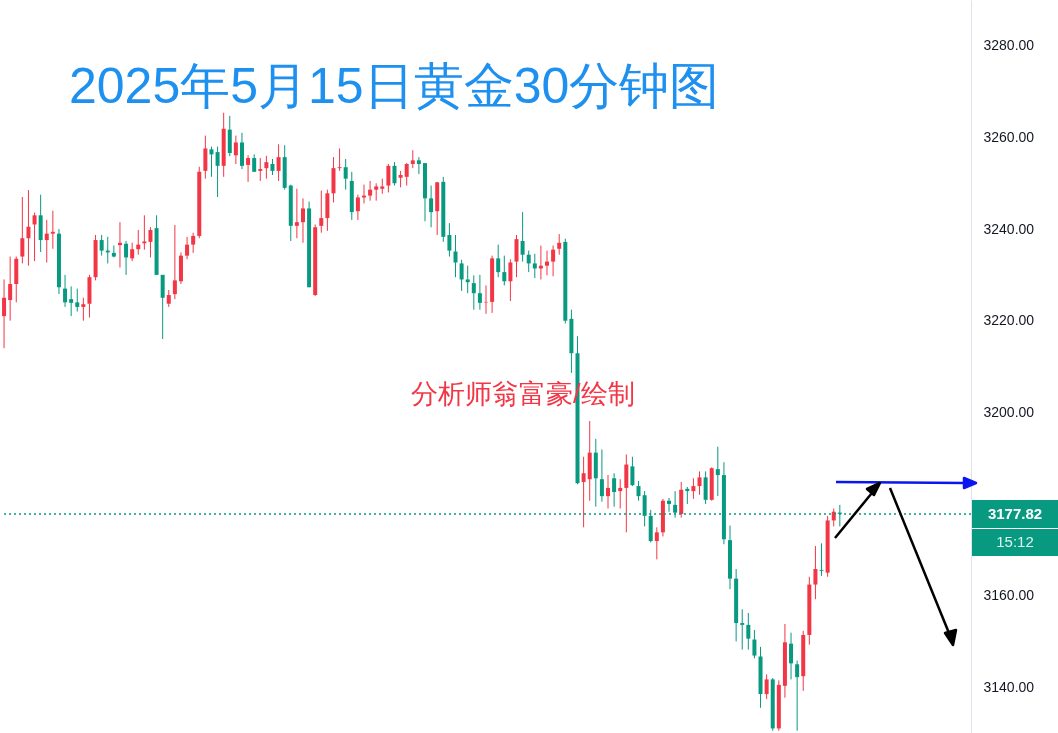 The image size is (1058, 733). Describe the element at coordinates (394, 86) in the screenshot. I see `text: 2025年5月15日黄金30分钟图` at that location.